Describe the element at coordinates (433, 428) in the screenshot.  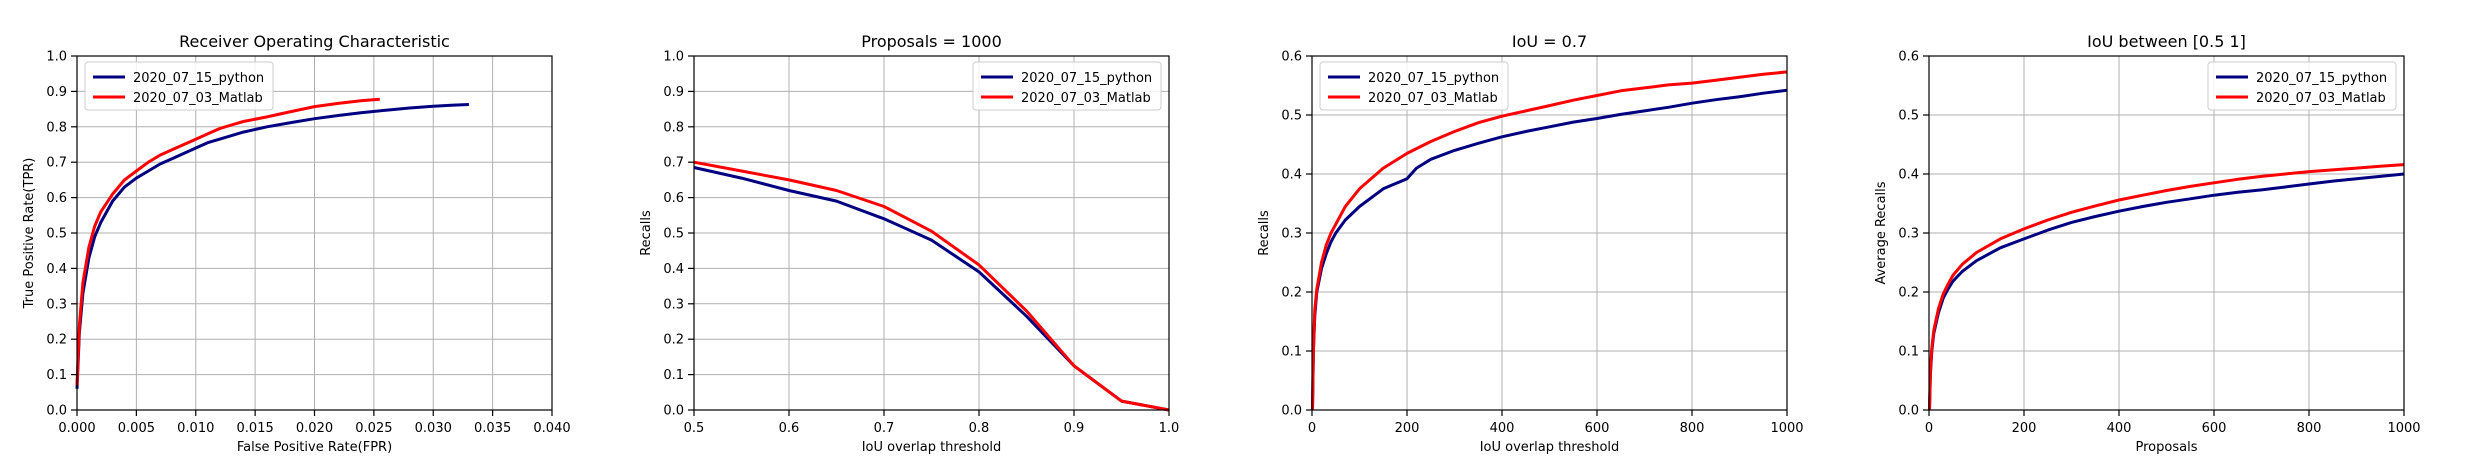
I see `x-tick-label: 0.030` at that location.